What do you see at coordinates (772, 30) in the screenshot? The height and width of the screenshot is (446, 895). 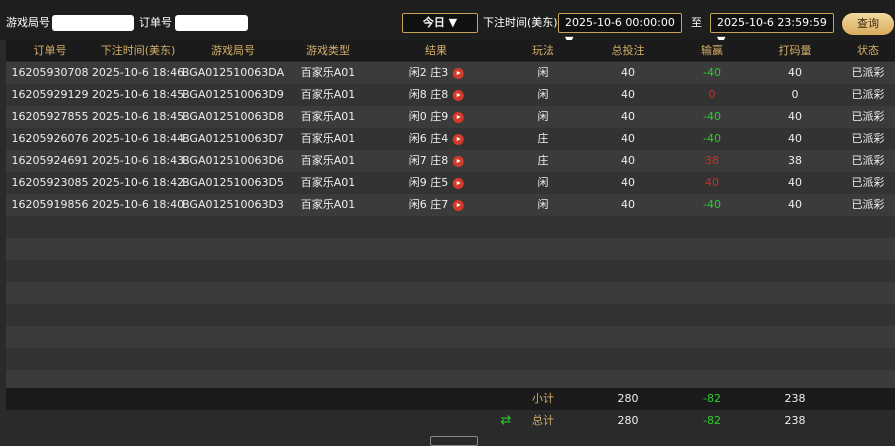 I see `end-select: 2025-10-6 23:59:59 ▼` at bounding box center [772, 30].